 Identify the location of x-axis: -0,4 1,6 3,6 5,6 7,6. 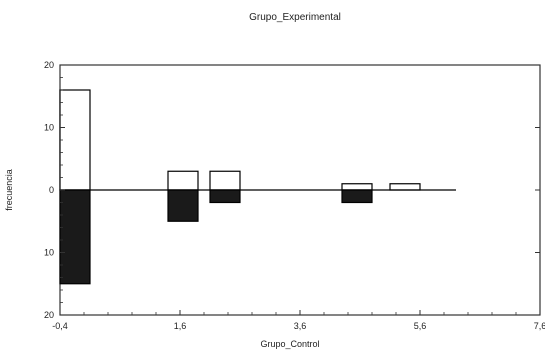
(298, 320).